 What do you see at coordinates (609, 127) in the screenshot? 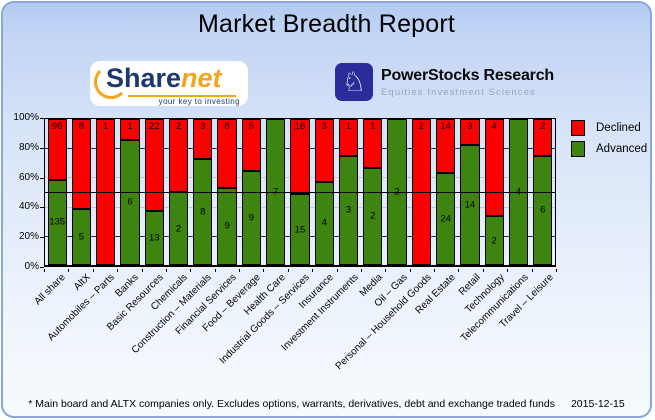
I see `legend-item: Declined` at bounding box center [609, 127].